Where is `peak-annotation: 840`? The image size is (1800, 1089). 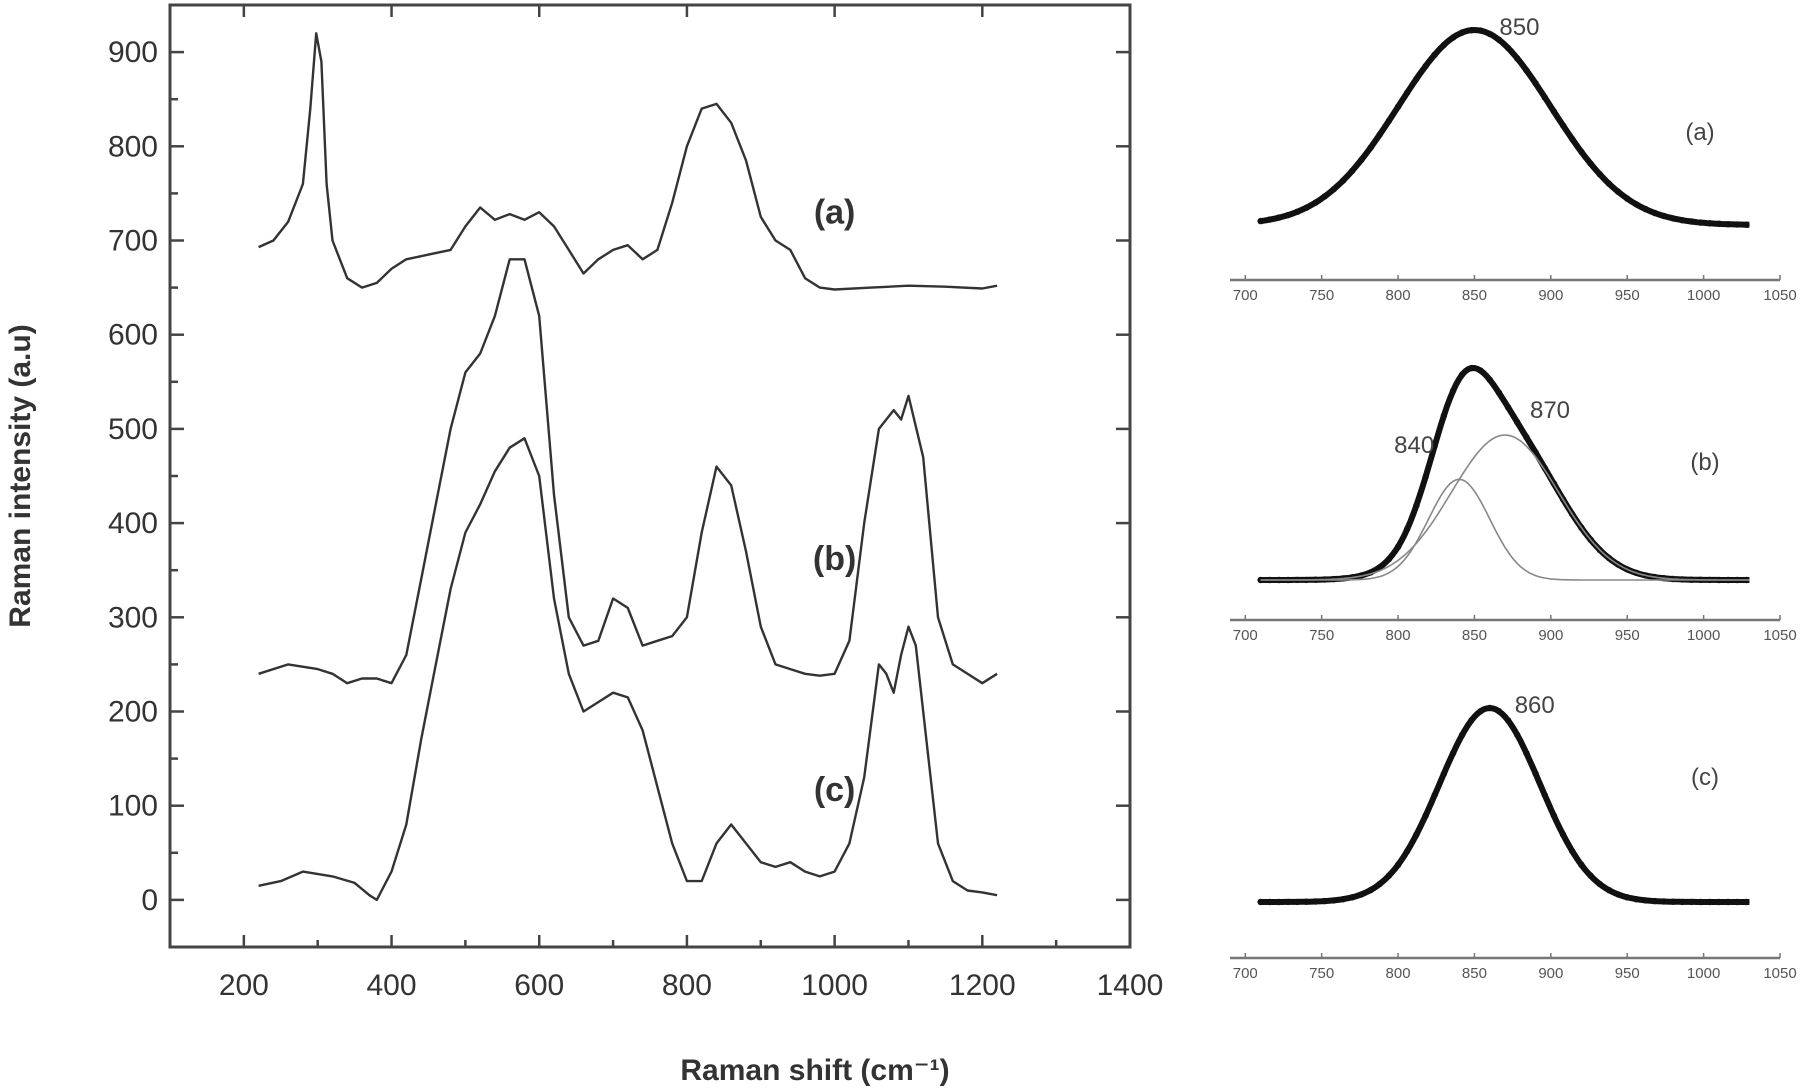
peak-annotation: 840 is located at coordinates (1414, 445).